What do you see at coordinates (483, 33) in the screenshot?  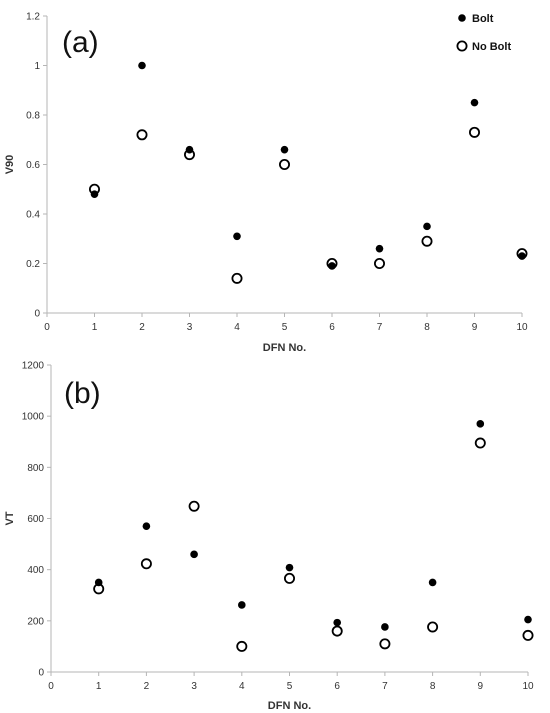 I see `legend: Bolt No Bolt` at bounding box center [483, 33].